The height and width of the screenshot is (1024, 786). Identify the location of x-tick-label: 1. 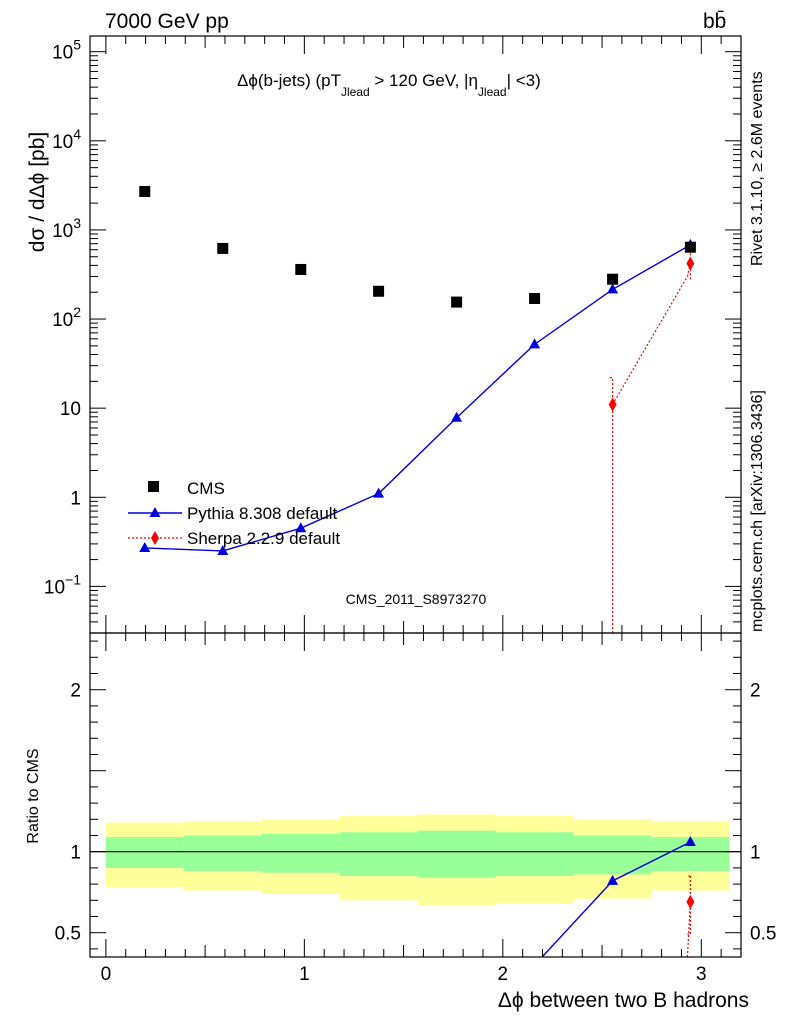
(304, 974).